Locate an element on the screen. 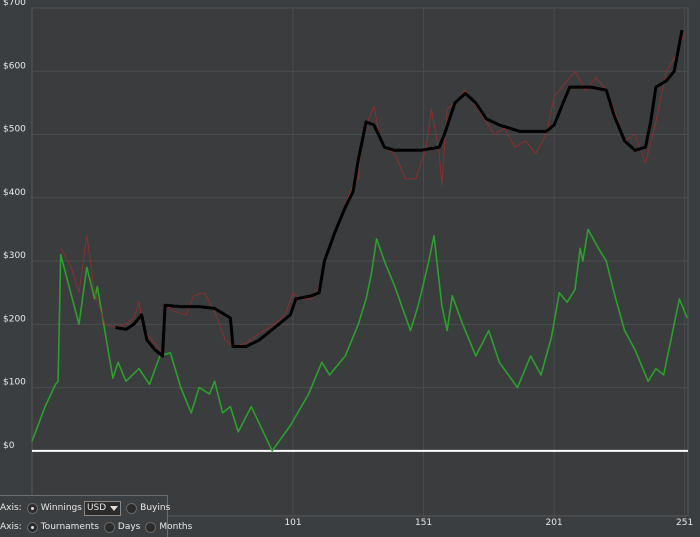  y-tick-label: $700 is located at coordinates (14, 4).